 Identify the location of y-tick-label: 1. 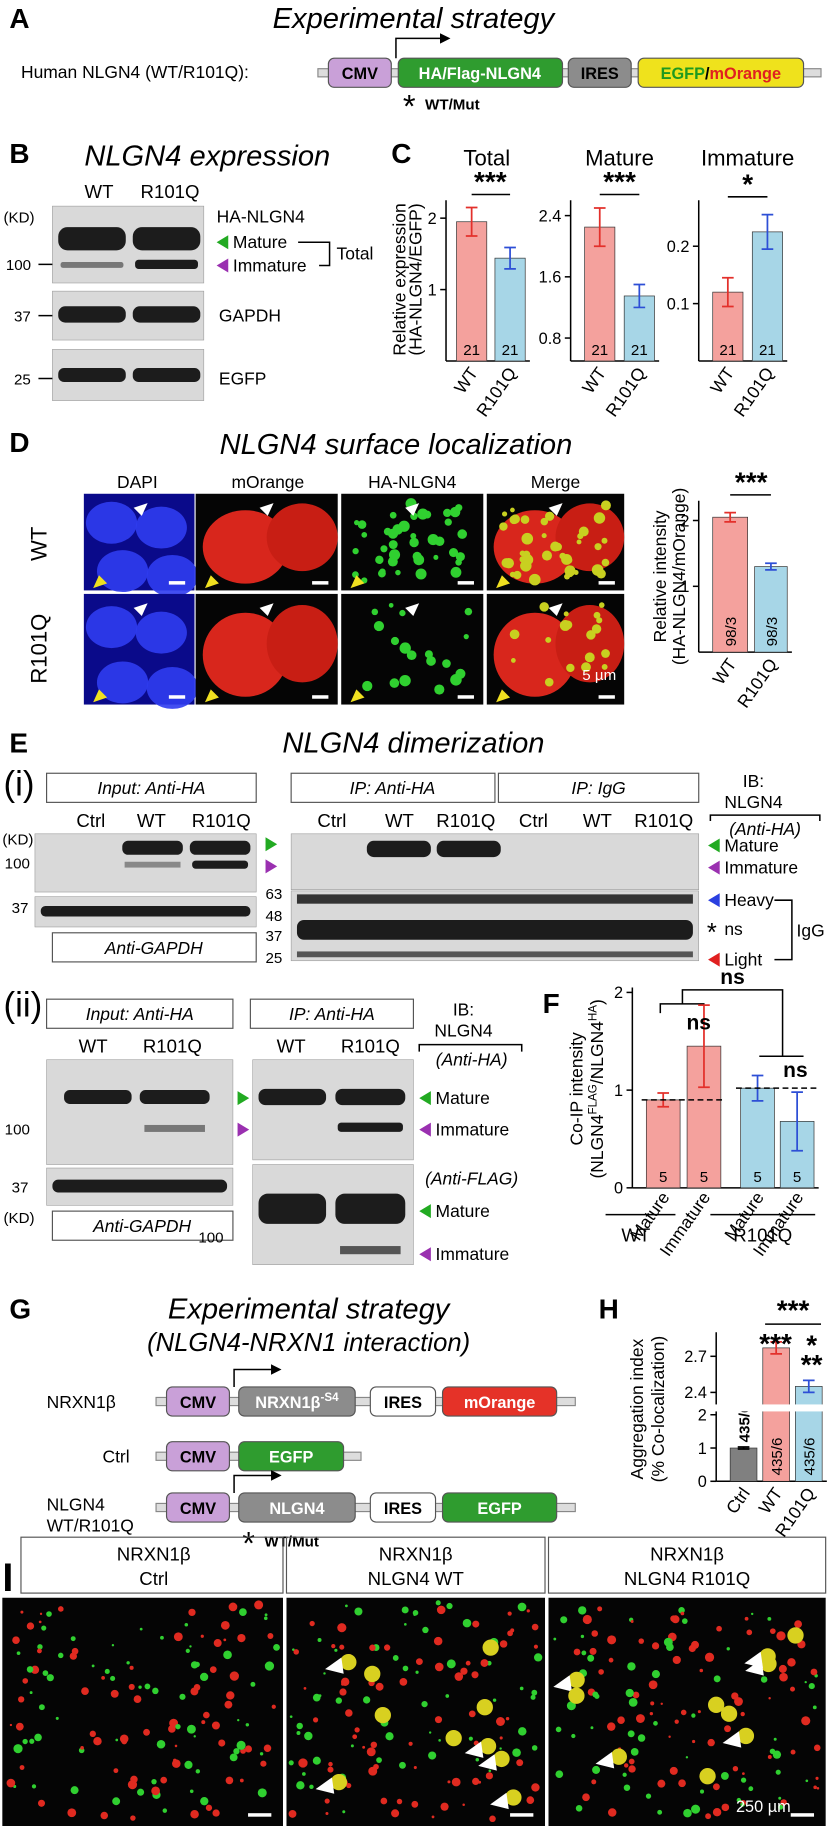
(432, 290).